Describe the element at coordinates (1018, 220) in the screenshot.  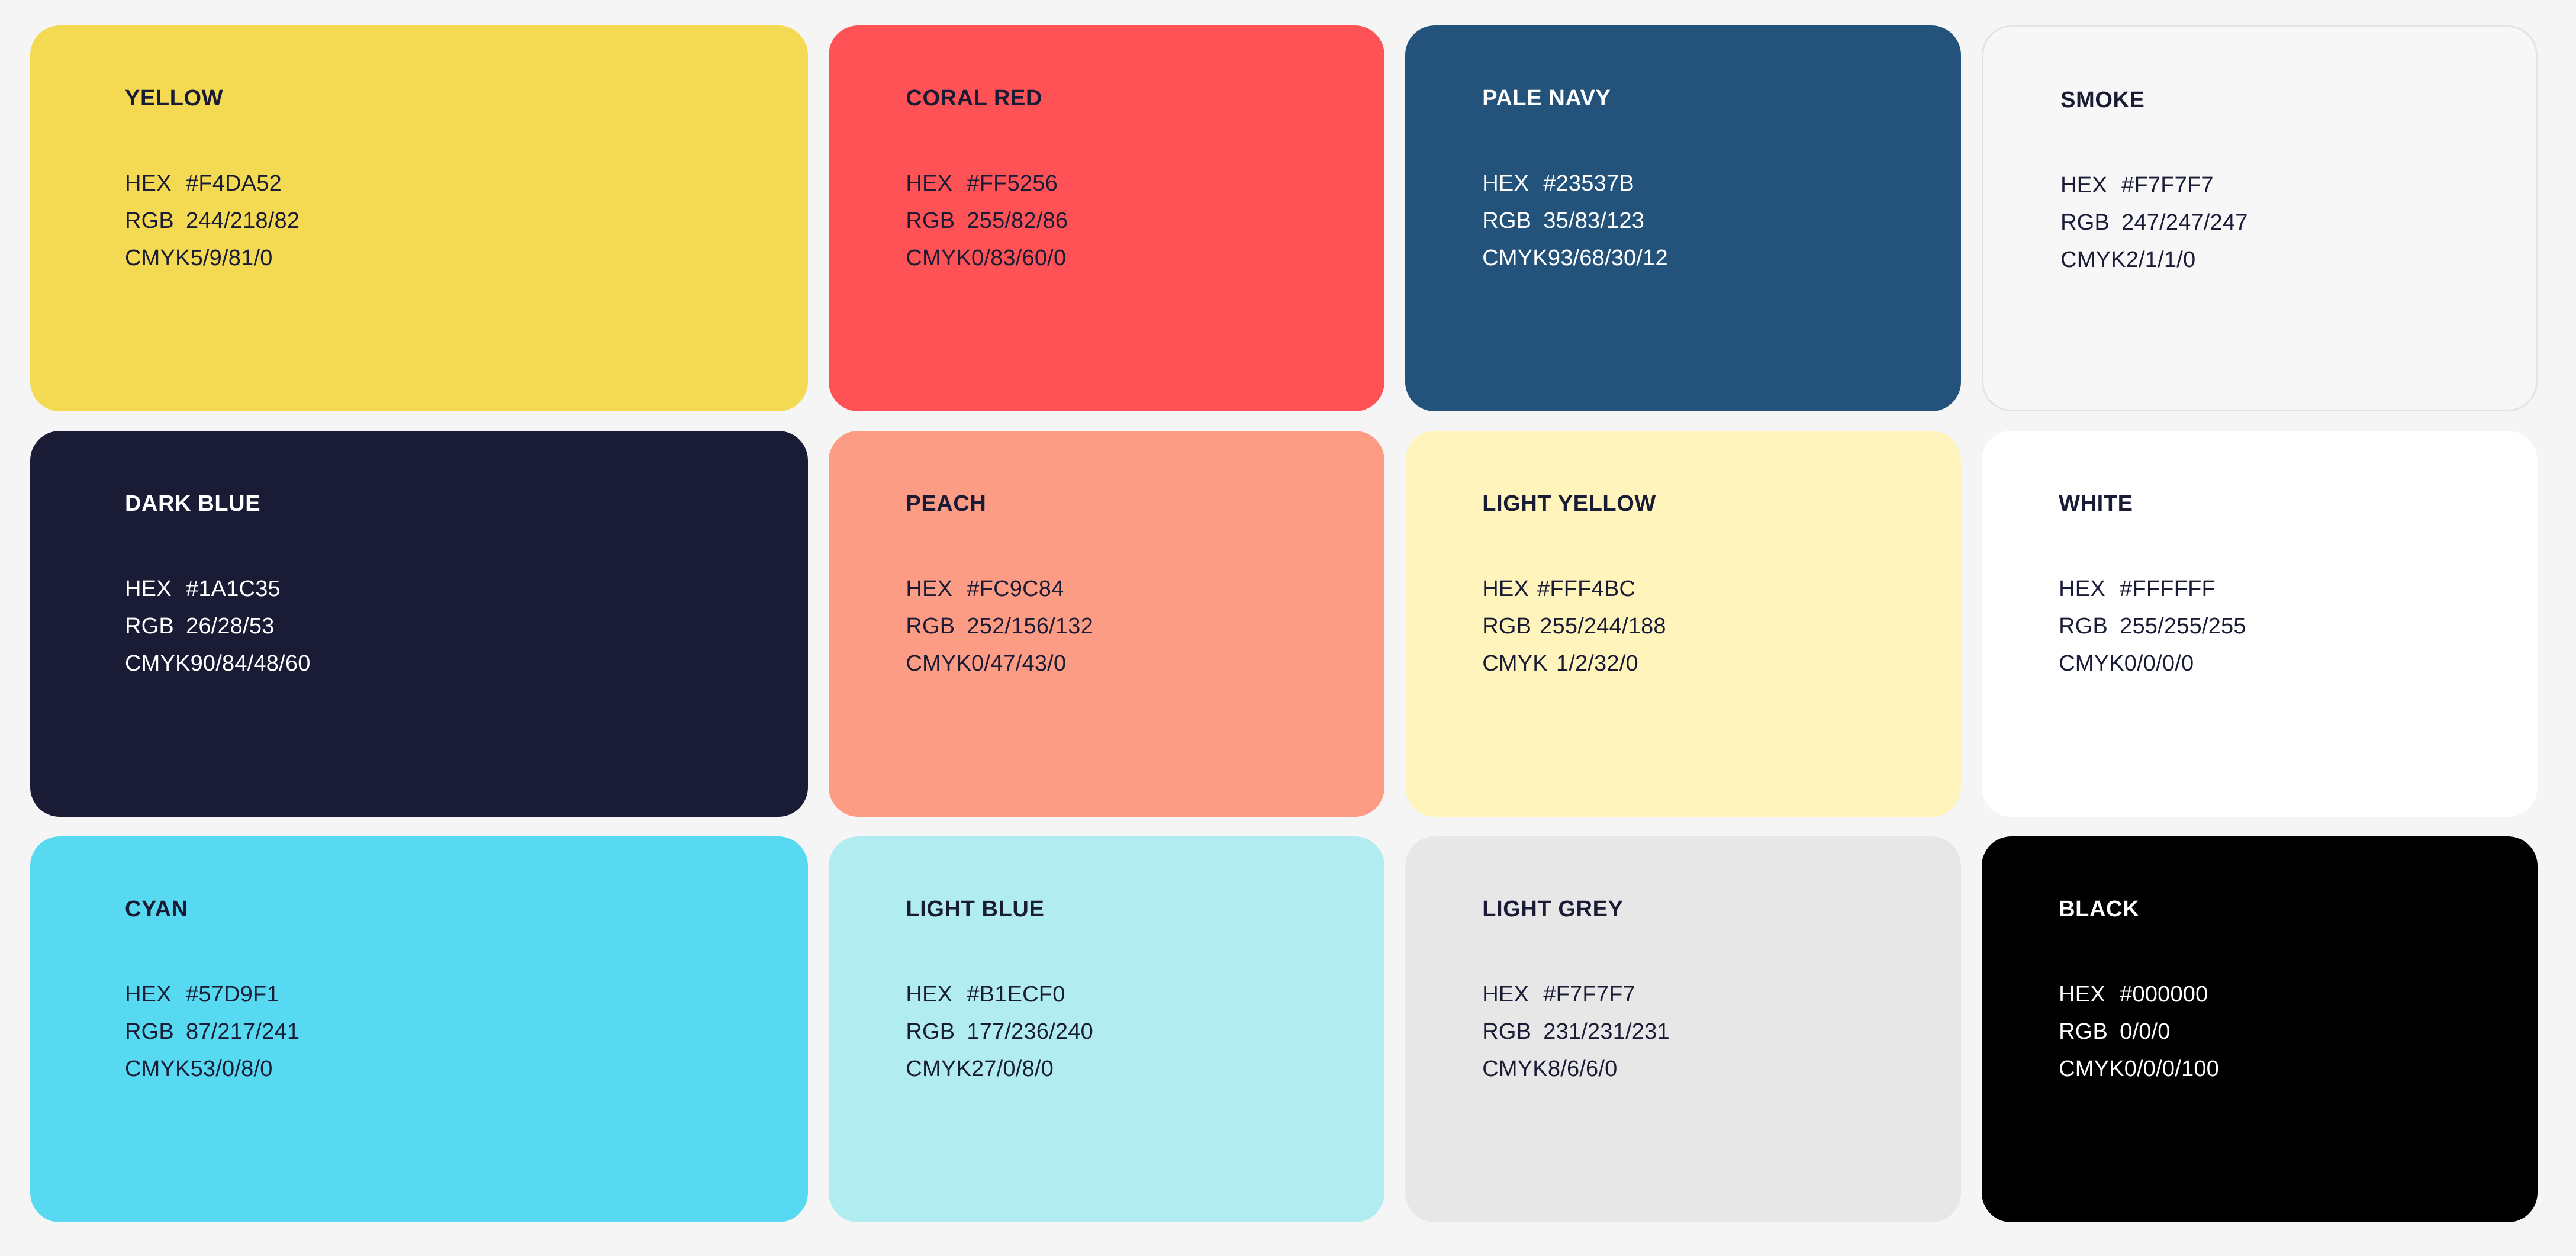
I see `rgb-value: 255/82/86` at that location.